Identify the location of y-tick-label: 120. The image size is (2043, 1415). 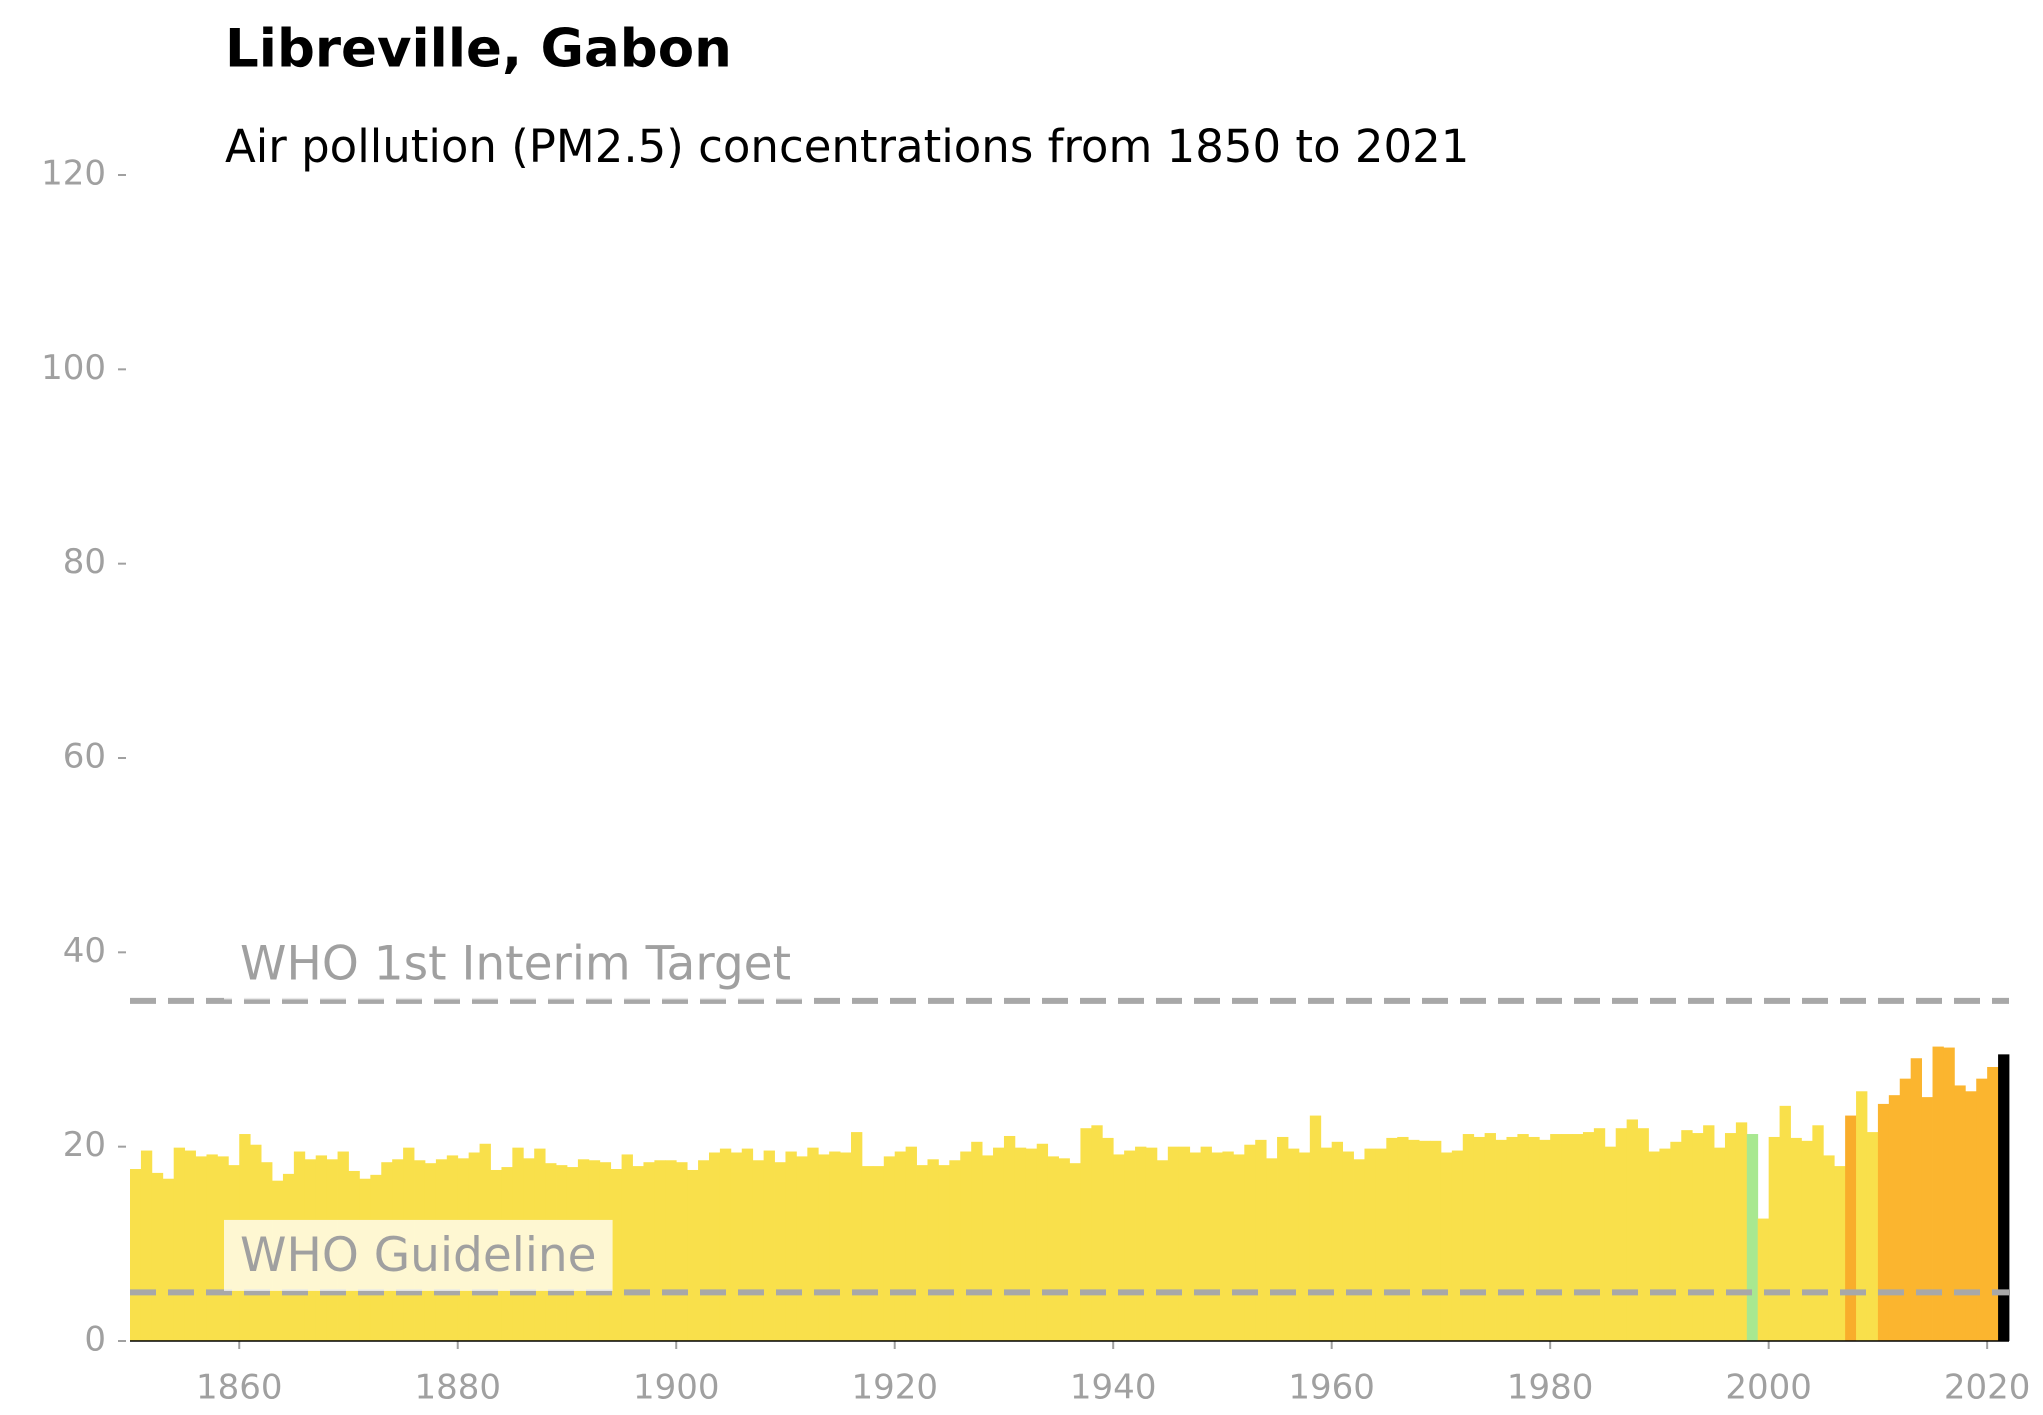
(73, 174).